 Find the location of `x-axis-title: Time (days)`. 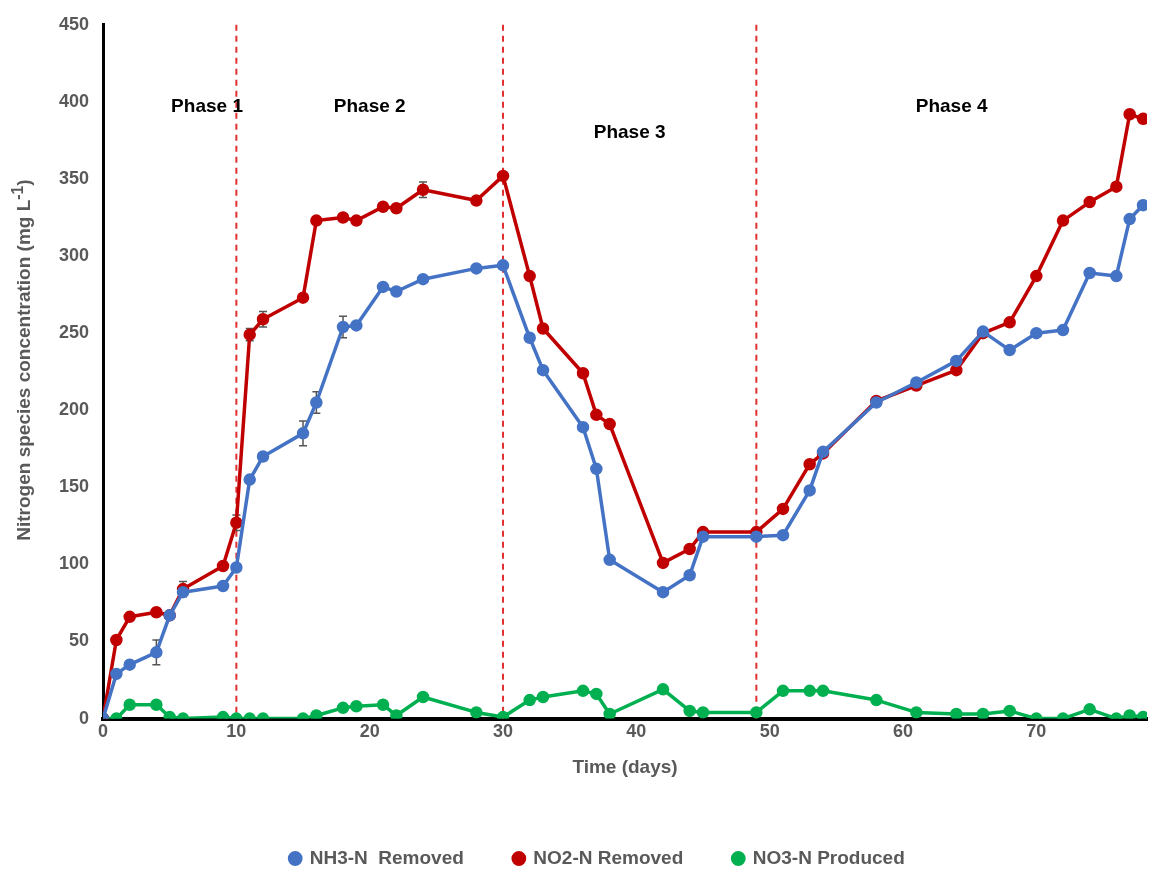

x-axis-title: Time (days) is located at coordinates (625, 766).